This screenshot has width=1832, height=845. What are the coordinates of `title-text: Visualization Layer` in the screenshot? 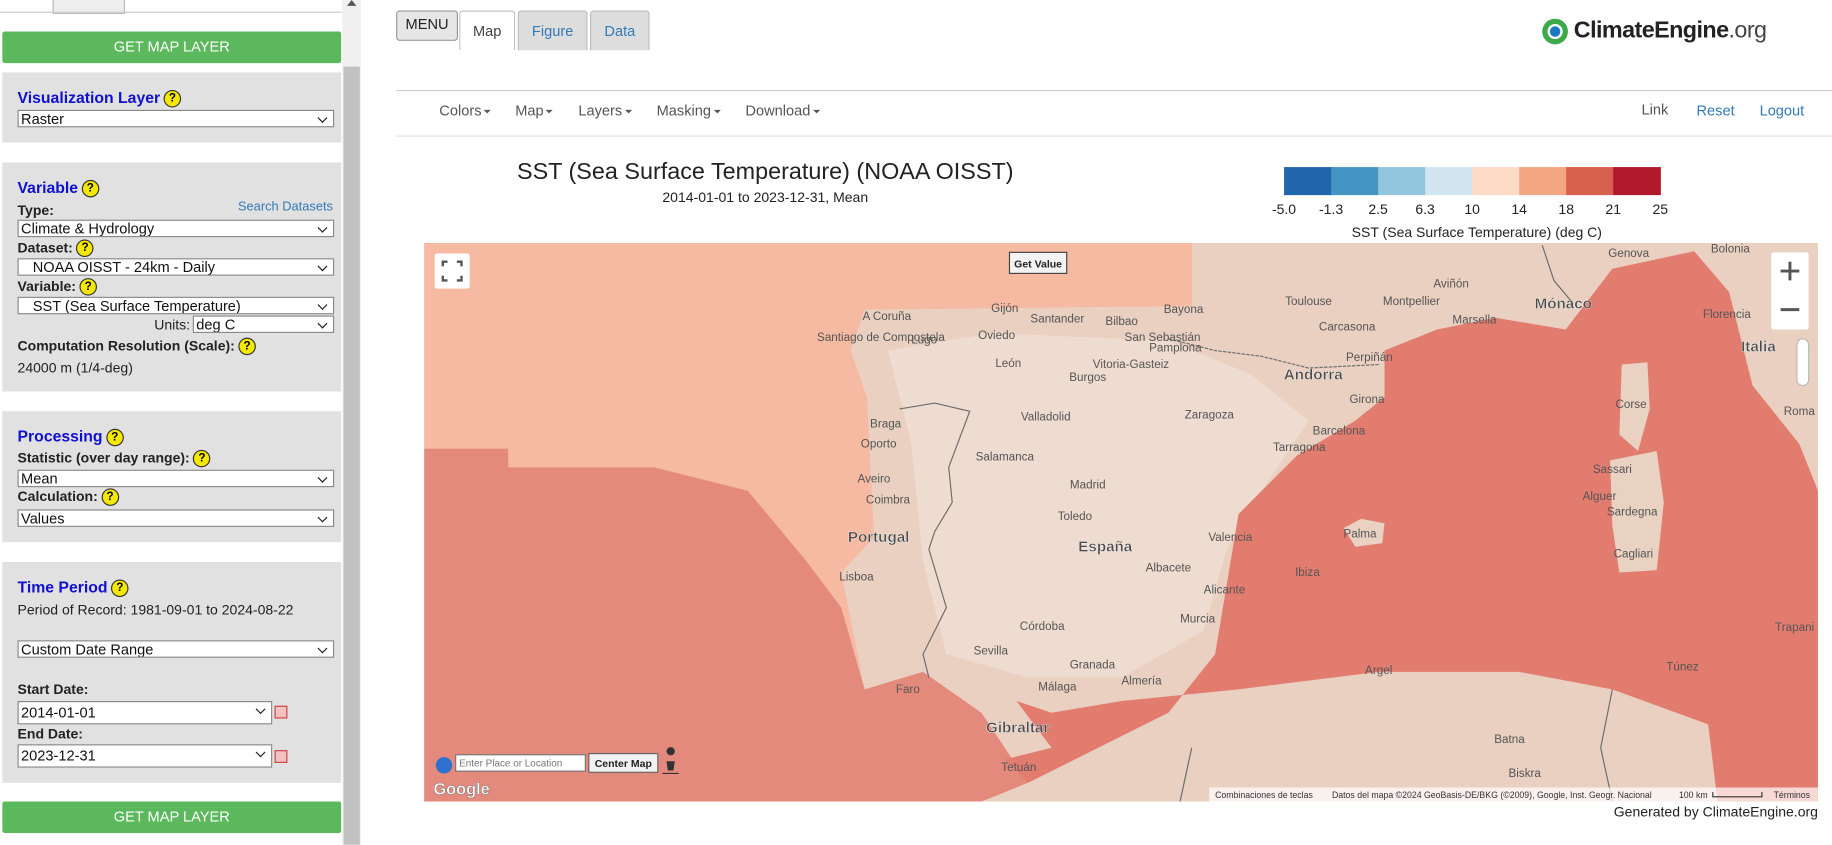 It's located at (89, 97).